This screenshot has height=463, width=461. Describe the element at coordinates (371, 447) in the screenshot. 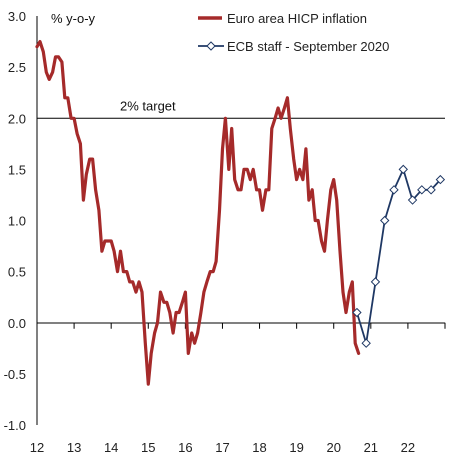

I see `x-tick-label: 21` at that location.